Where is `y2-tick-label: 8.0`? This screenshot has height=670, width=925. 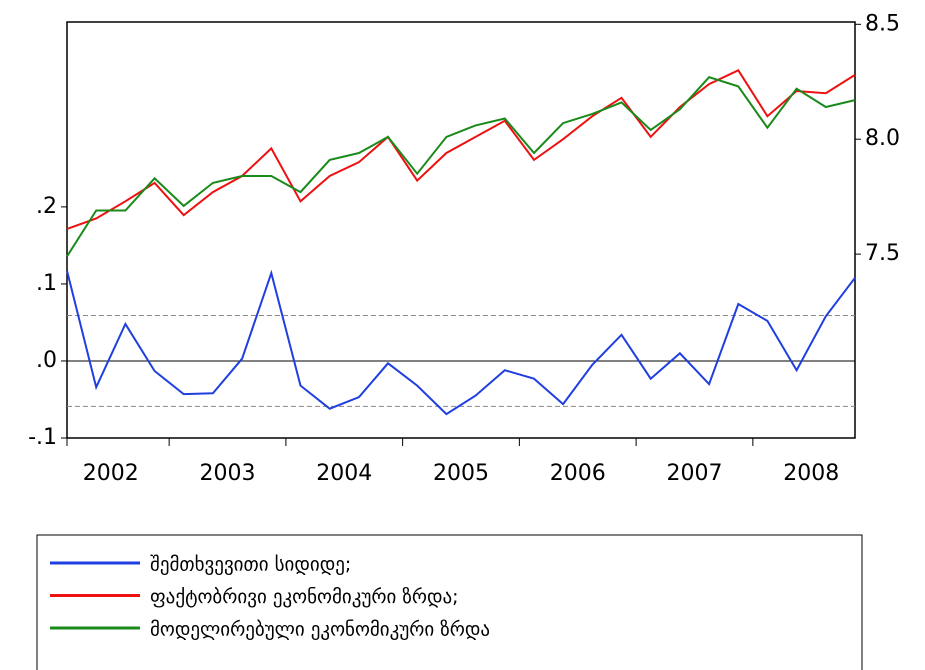
y2-tick-label: 8.0 is located at coordinates (882, 138).